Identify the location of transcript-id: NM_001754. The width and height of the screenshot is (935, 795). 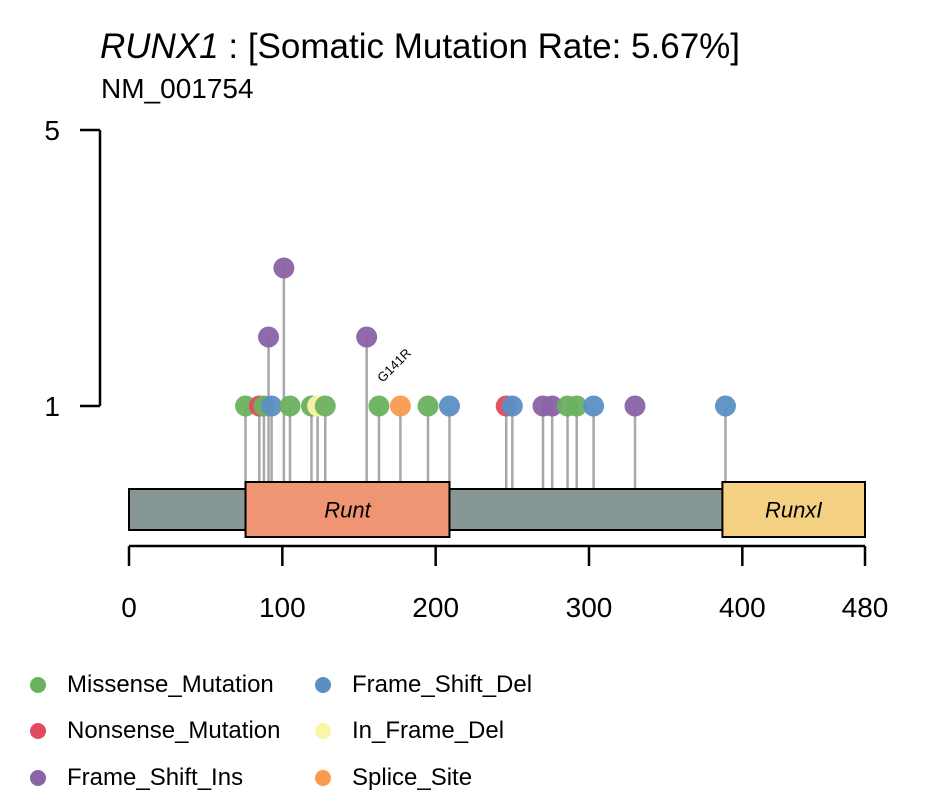
(177, 88).